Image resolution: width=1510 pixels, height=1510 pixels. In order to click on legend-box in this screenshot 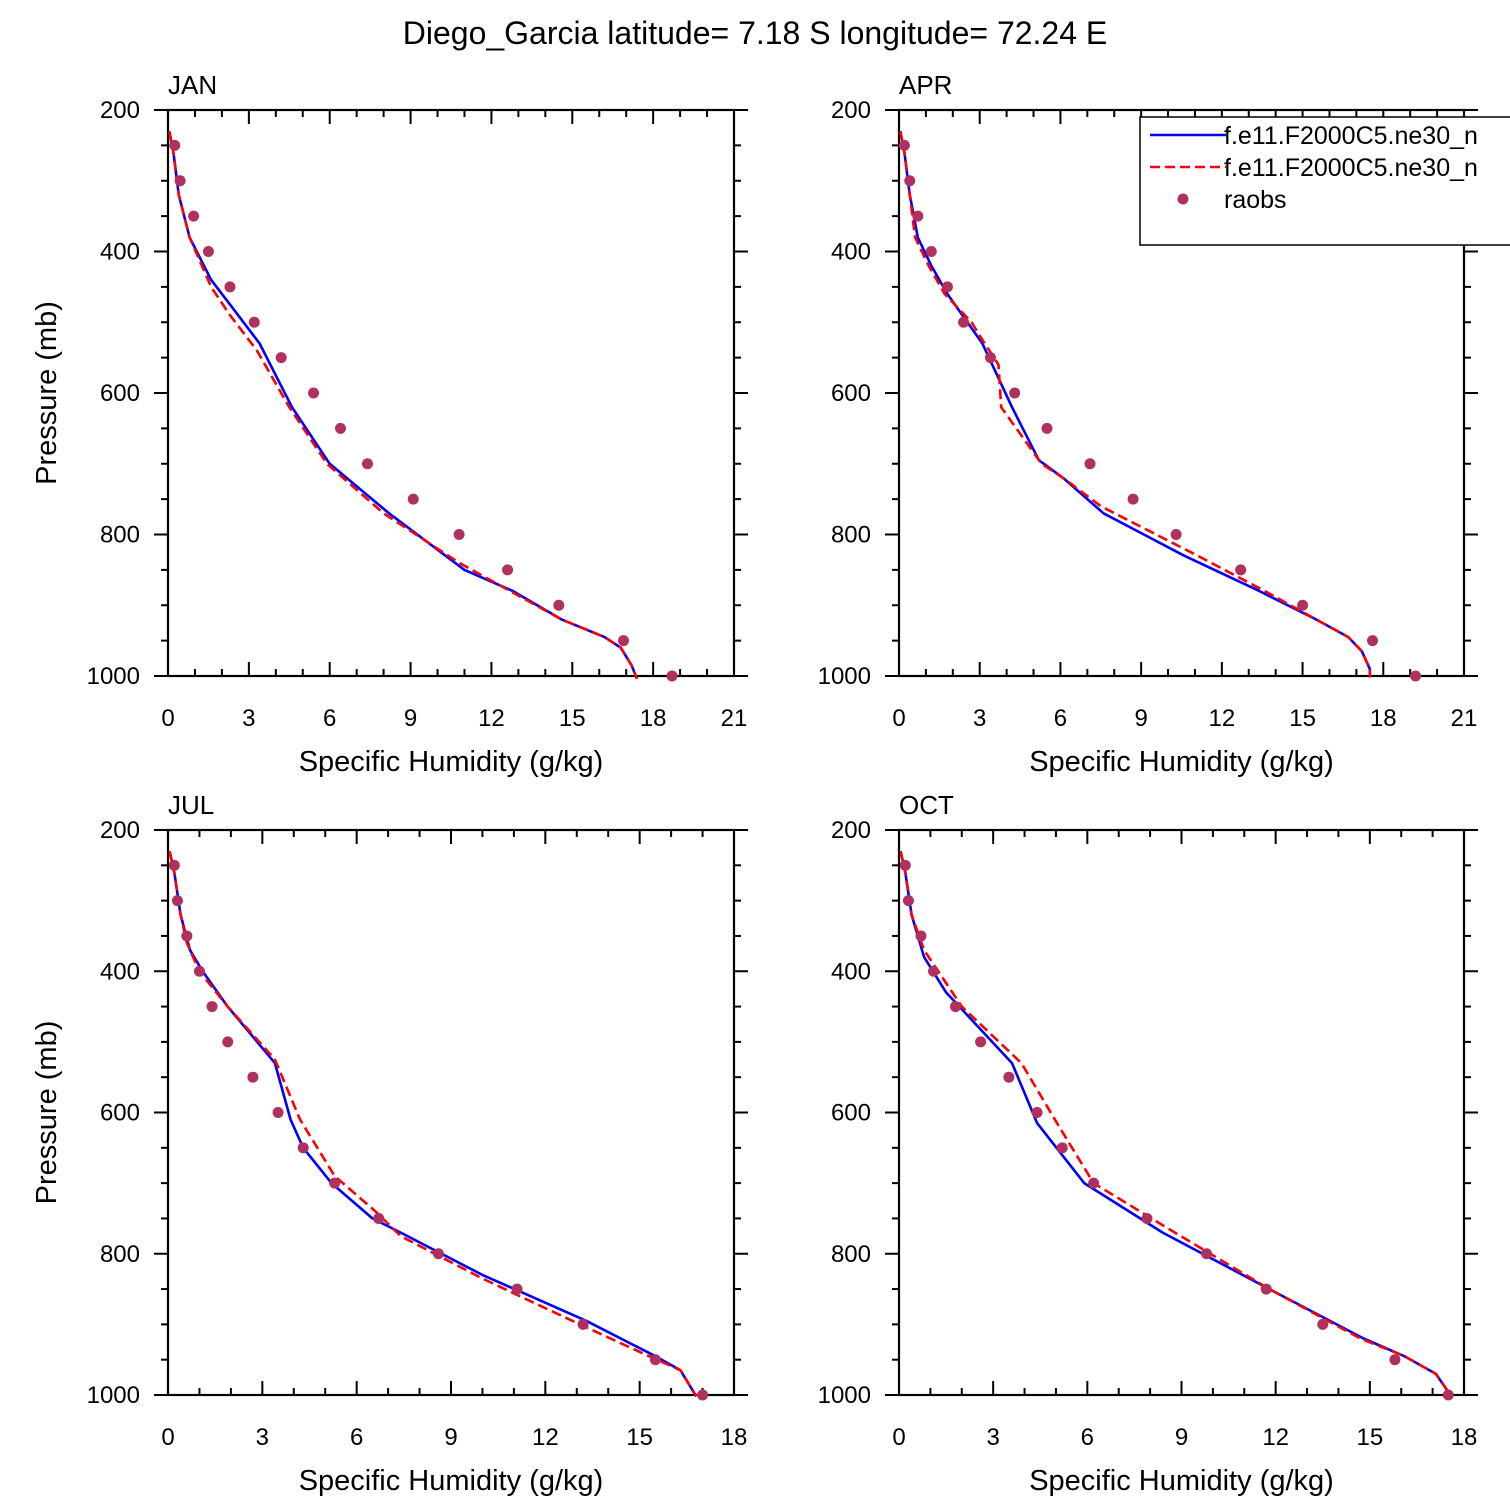, I will do `click(1324, 181)`.